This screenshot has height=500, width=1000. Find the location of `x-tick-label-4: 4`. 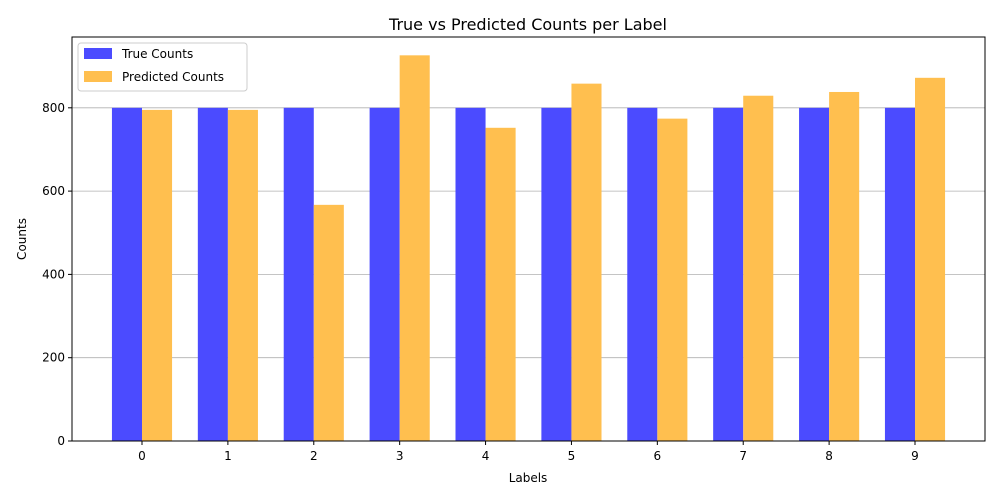

x-tick-label-4: 4 is located at coordinates (486, 456).